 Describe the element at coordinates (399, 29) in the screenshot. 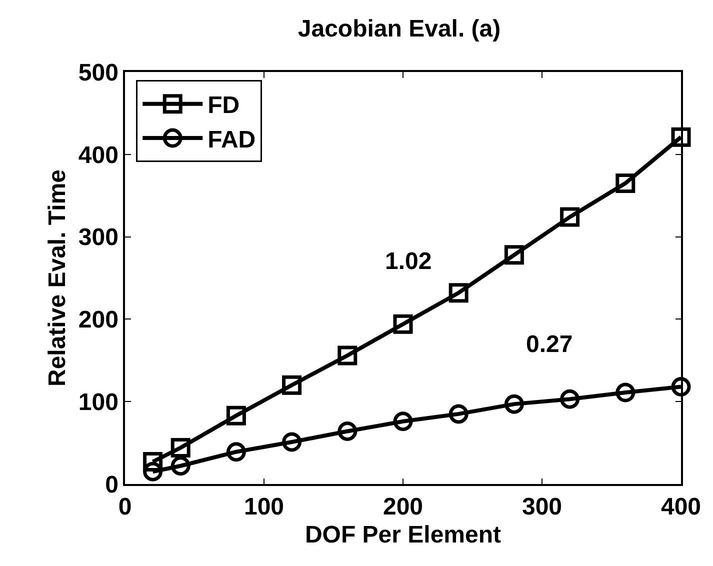

I see `chart-title: Jacobian Eval. (a)` at that location.